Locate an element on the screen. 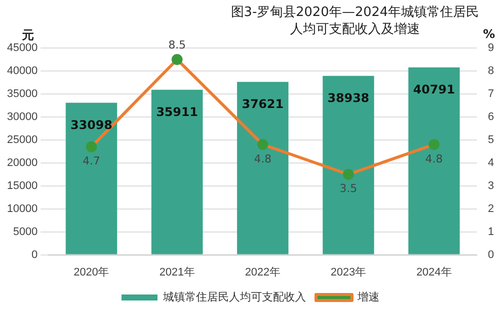 The height and width of the screenshot is (313, 501). y-tick-label: 15000 is located at coordinates (22, 186).